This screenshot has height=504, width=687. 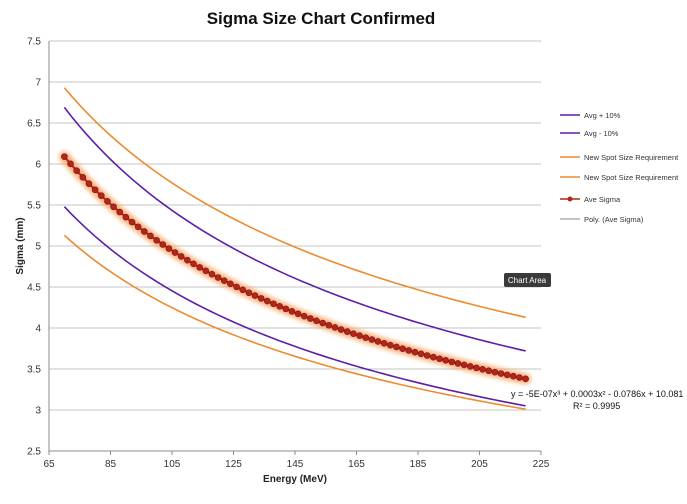 What do you see at coordinates (49, 464) in the screenshot?
I see `x-tick-label: 65` at bounding box center [49, 464].